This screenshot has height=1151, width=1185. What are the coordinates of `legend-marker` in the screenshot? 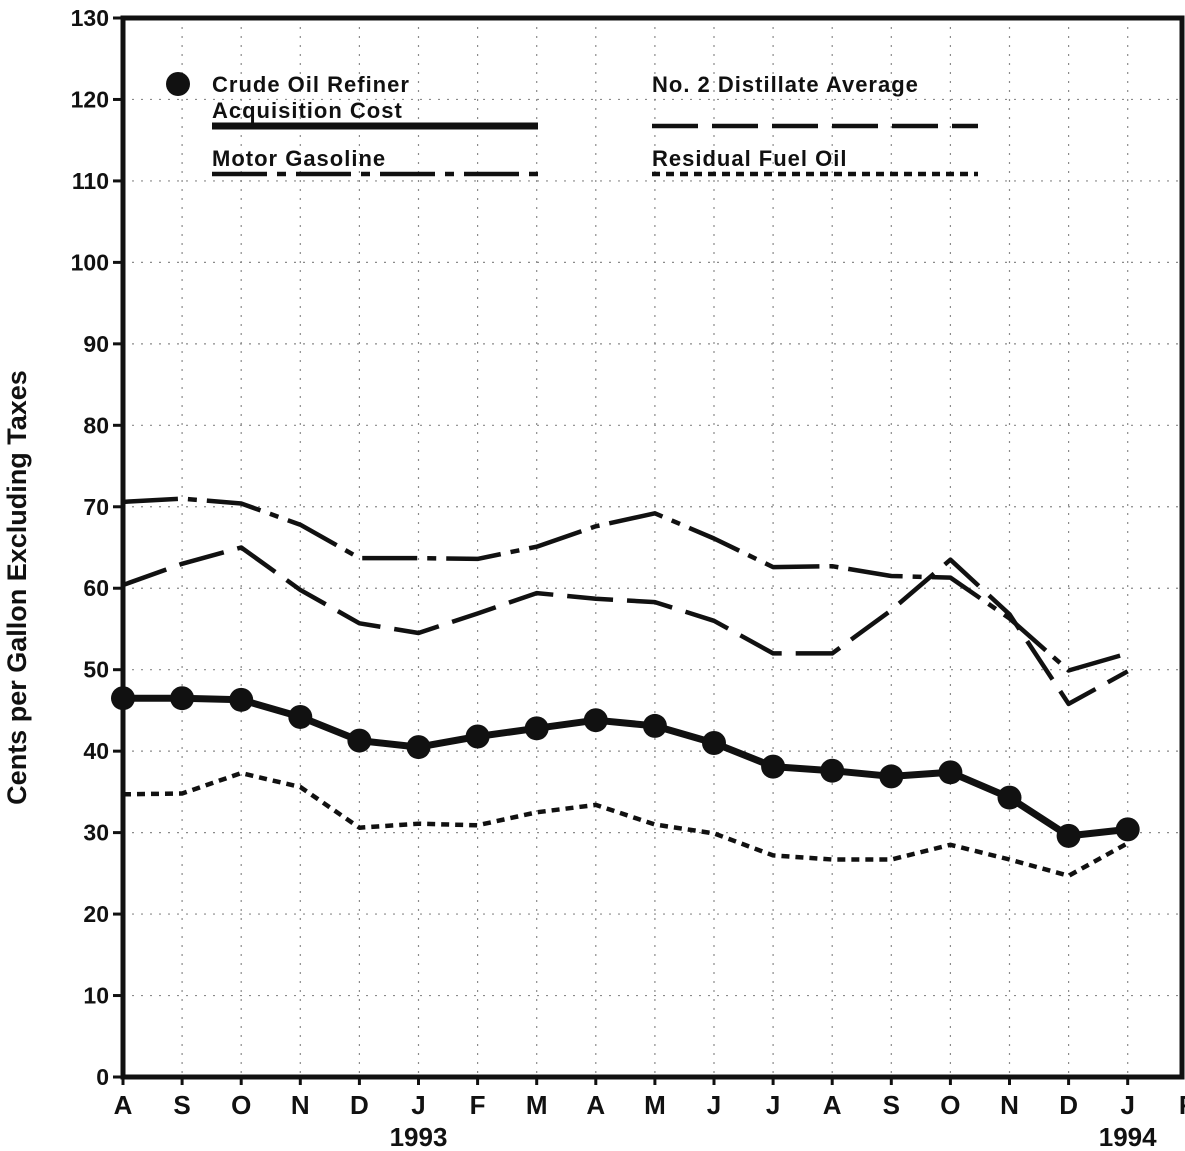 It's located at (178, 84).